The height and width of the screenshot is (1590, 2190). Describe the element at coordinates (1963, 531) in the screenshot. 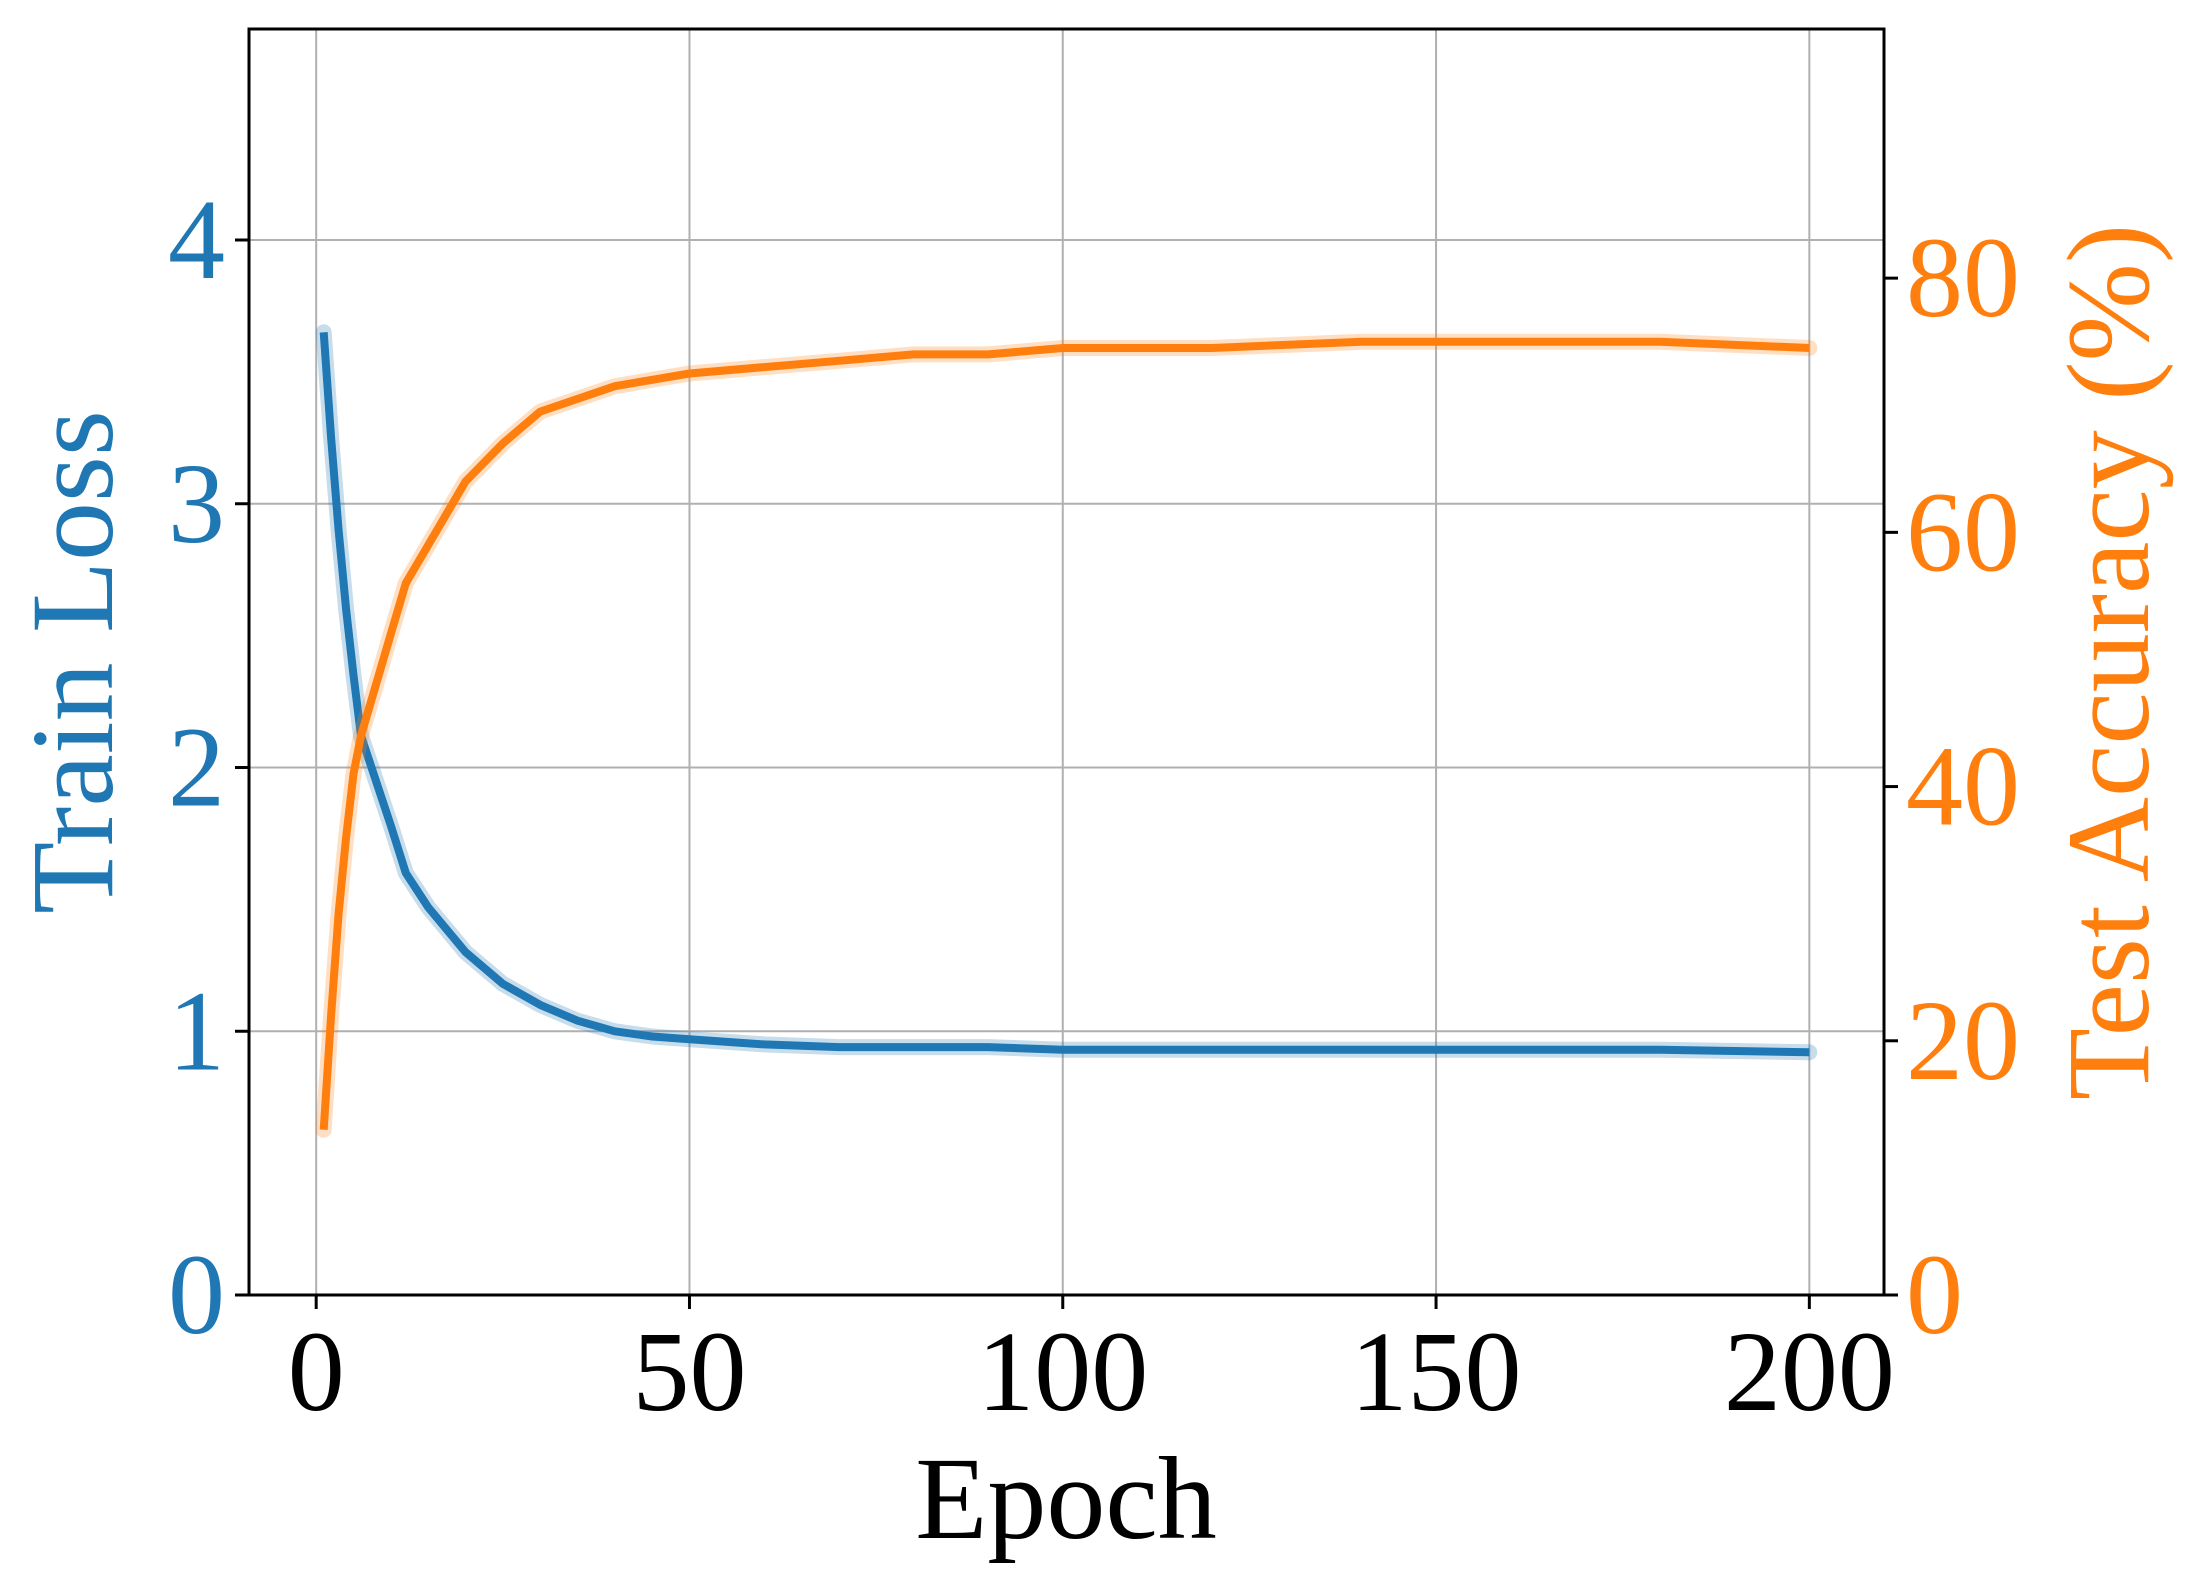

I see `right-y-tick-label: 60` at that location.